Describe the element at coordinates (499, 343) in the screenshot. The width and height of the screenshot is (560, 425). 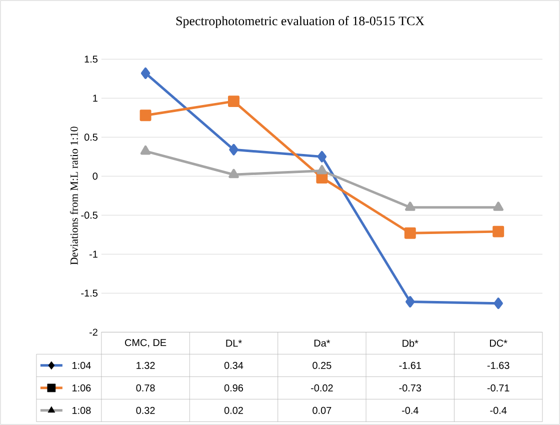
I see `x-tick-label: DC*` at that location.